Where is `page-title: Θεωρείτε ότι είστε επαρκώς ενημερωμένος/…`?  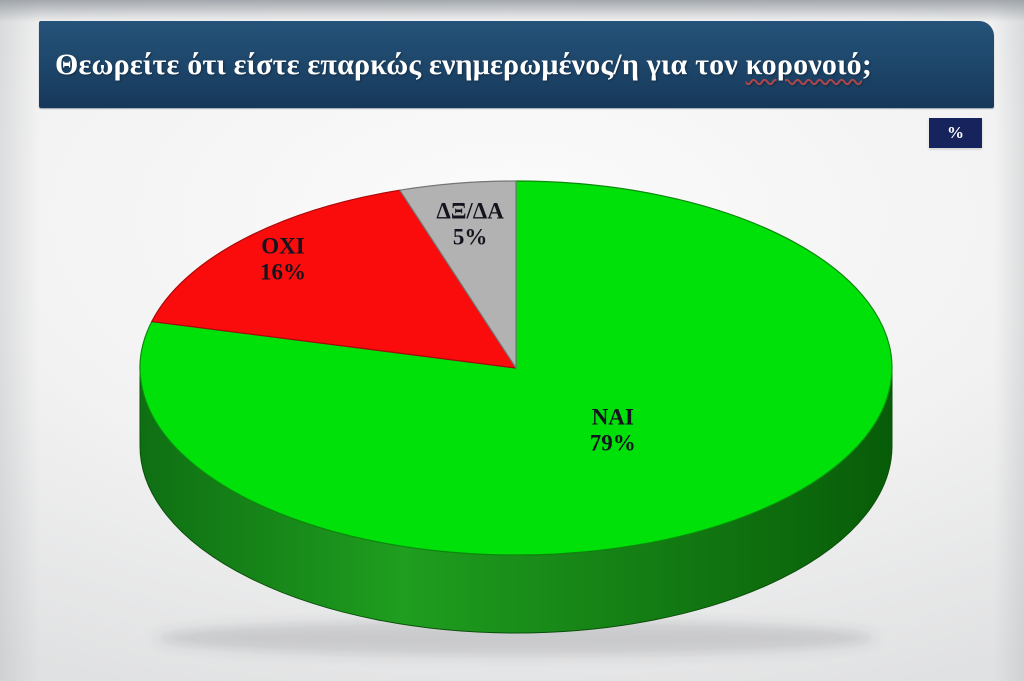
page-title: Θεωρείτε ότι είστε επαρκώς ενημερωμένος/… is located at coordinates (463, 65).